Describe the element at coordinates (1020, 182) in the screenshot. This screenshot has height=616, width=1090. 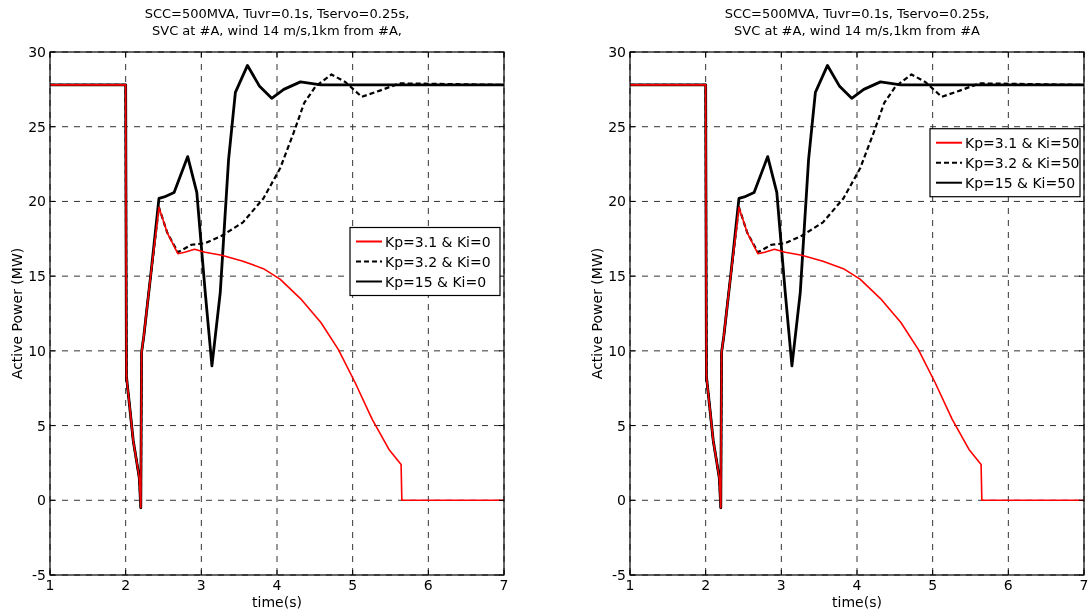
I see `legend-label: Kp=15 & Ki=50` at that location.